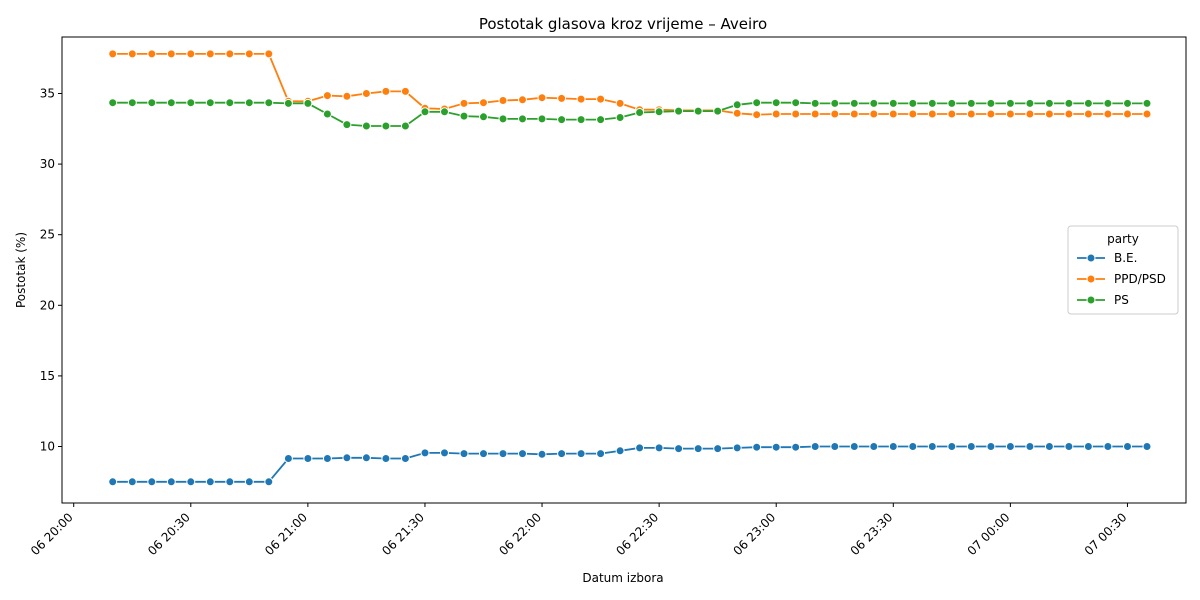 The image size is (1200, 600). I want to click on x-tick-label: 06 21:00, so click(286, 534).